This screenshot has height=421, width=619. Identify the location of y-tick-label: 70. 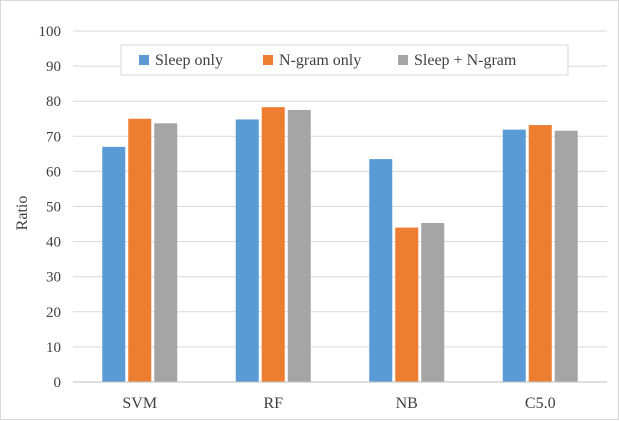
(53, 137).